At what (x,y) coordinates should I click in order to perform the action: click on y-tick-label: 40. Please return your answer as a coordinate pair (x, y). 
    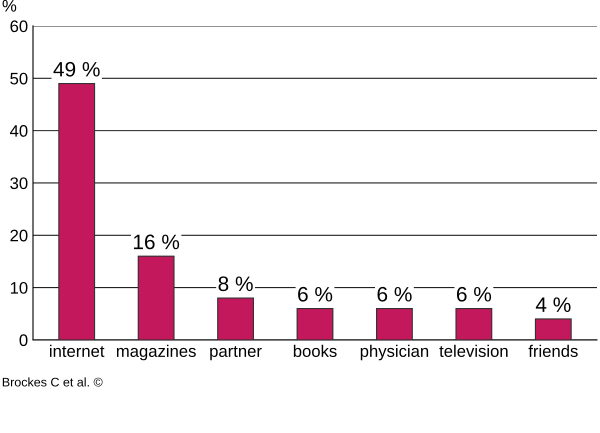
    Looking at the image, I should click on (19, 131).